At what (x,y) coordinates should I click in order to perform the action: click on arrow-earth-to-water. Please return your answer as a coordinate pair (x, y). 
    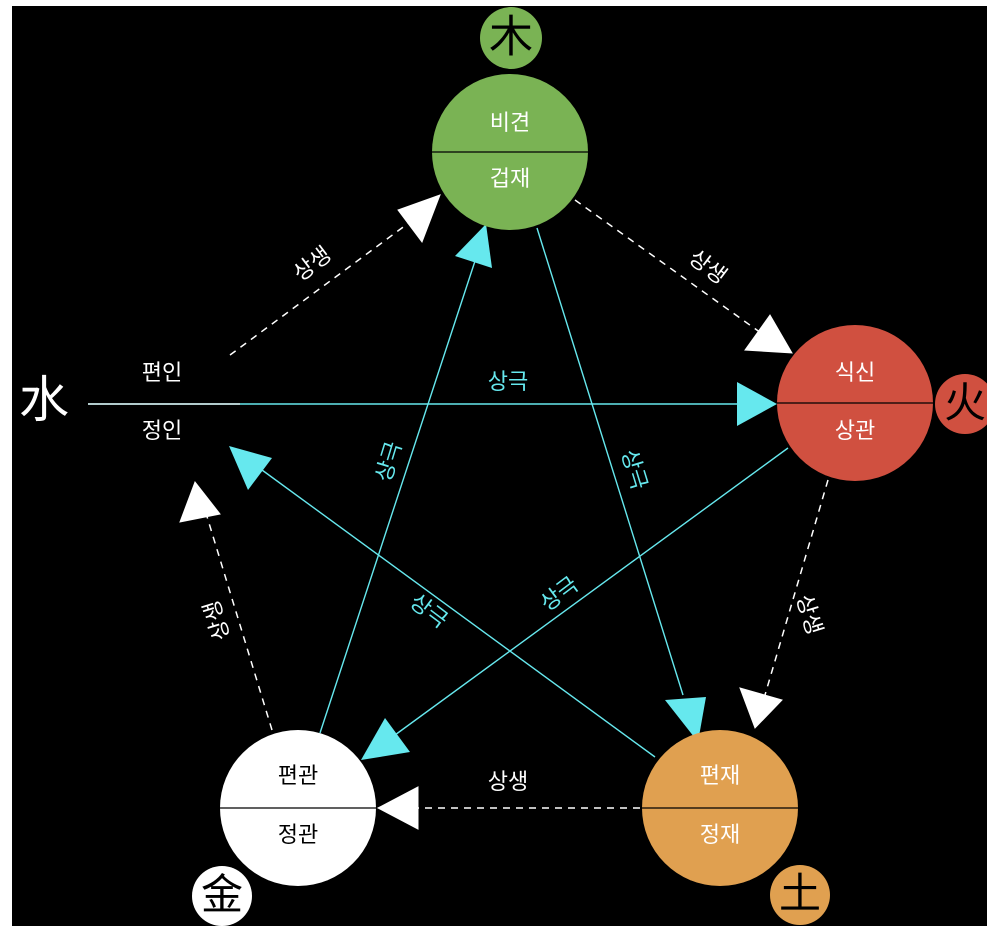
    Looking at the image, I should click on (458, 613).